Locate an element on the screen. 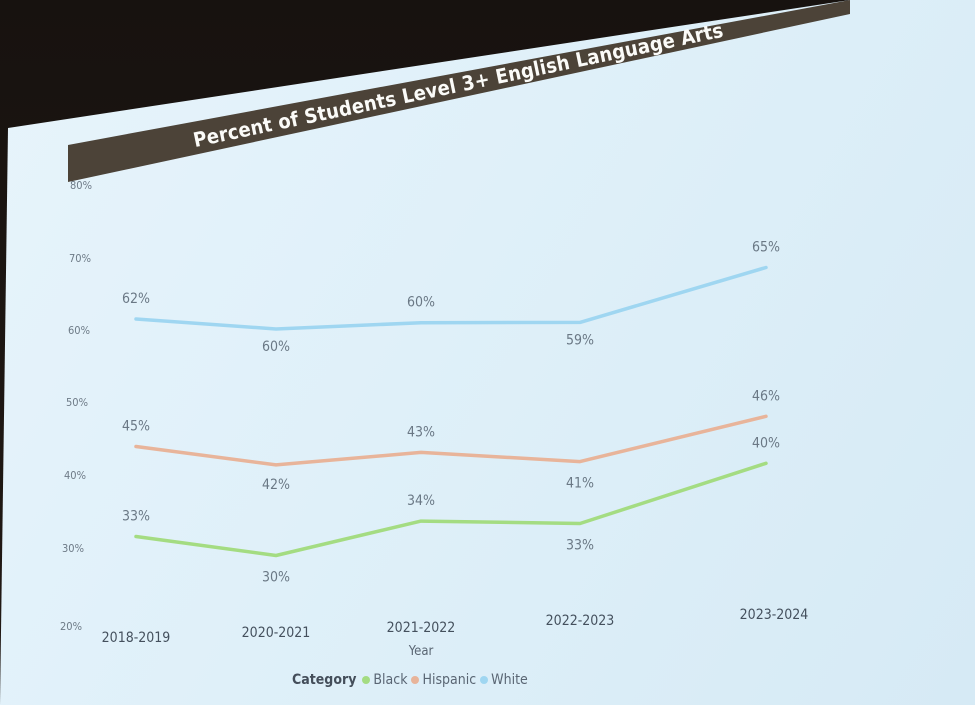  legend-item-white: White is located at coordinates (504, 680).